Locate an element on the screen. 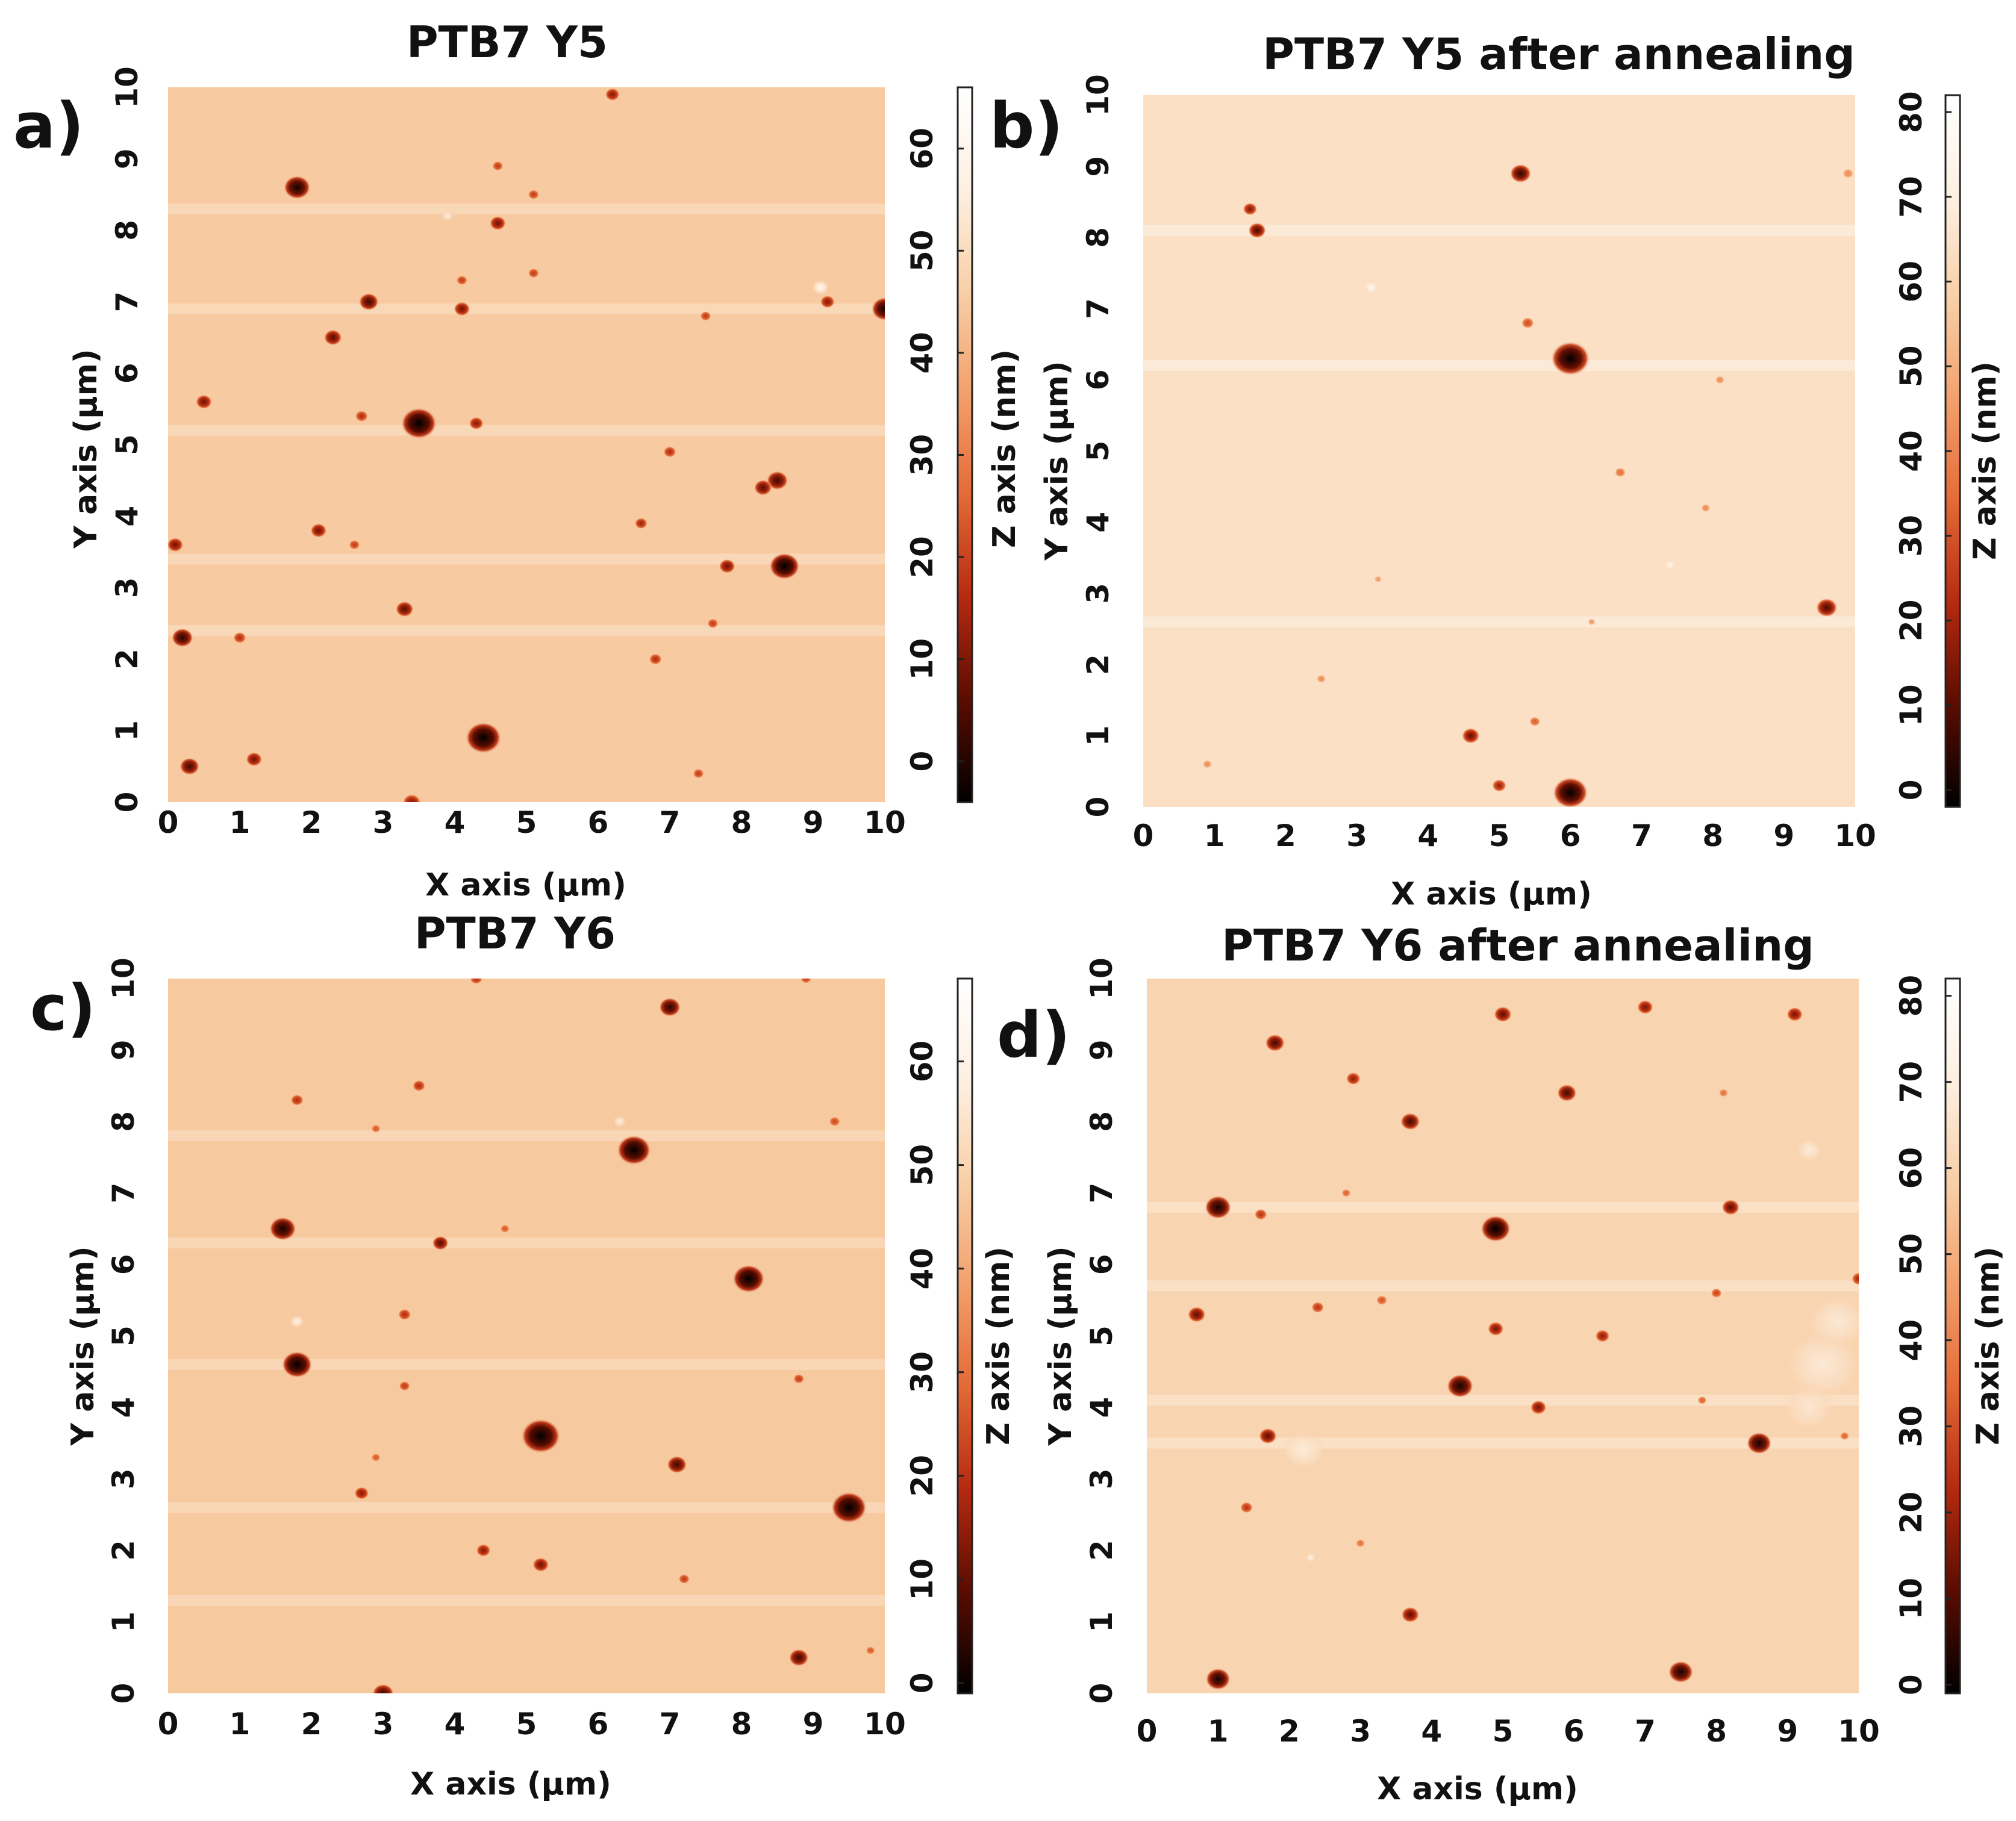  colorbar-tick-label: 80 is located at coordinates (1912, 112).